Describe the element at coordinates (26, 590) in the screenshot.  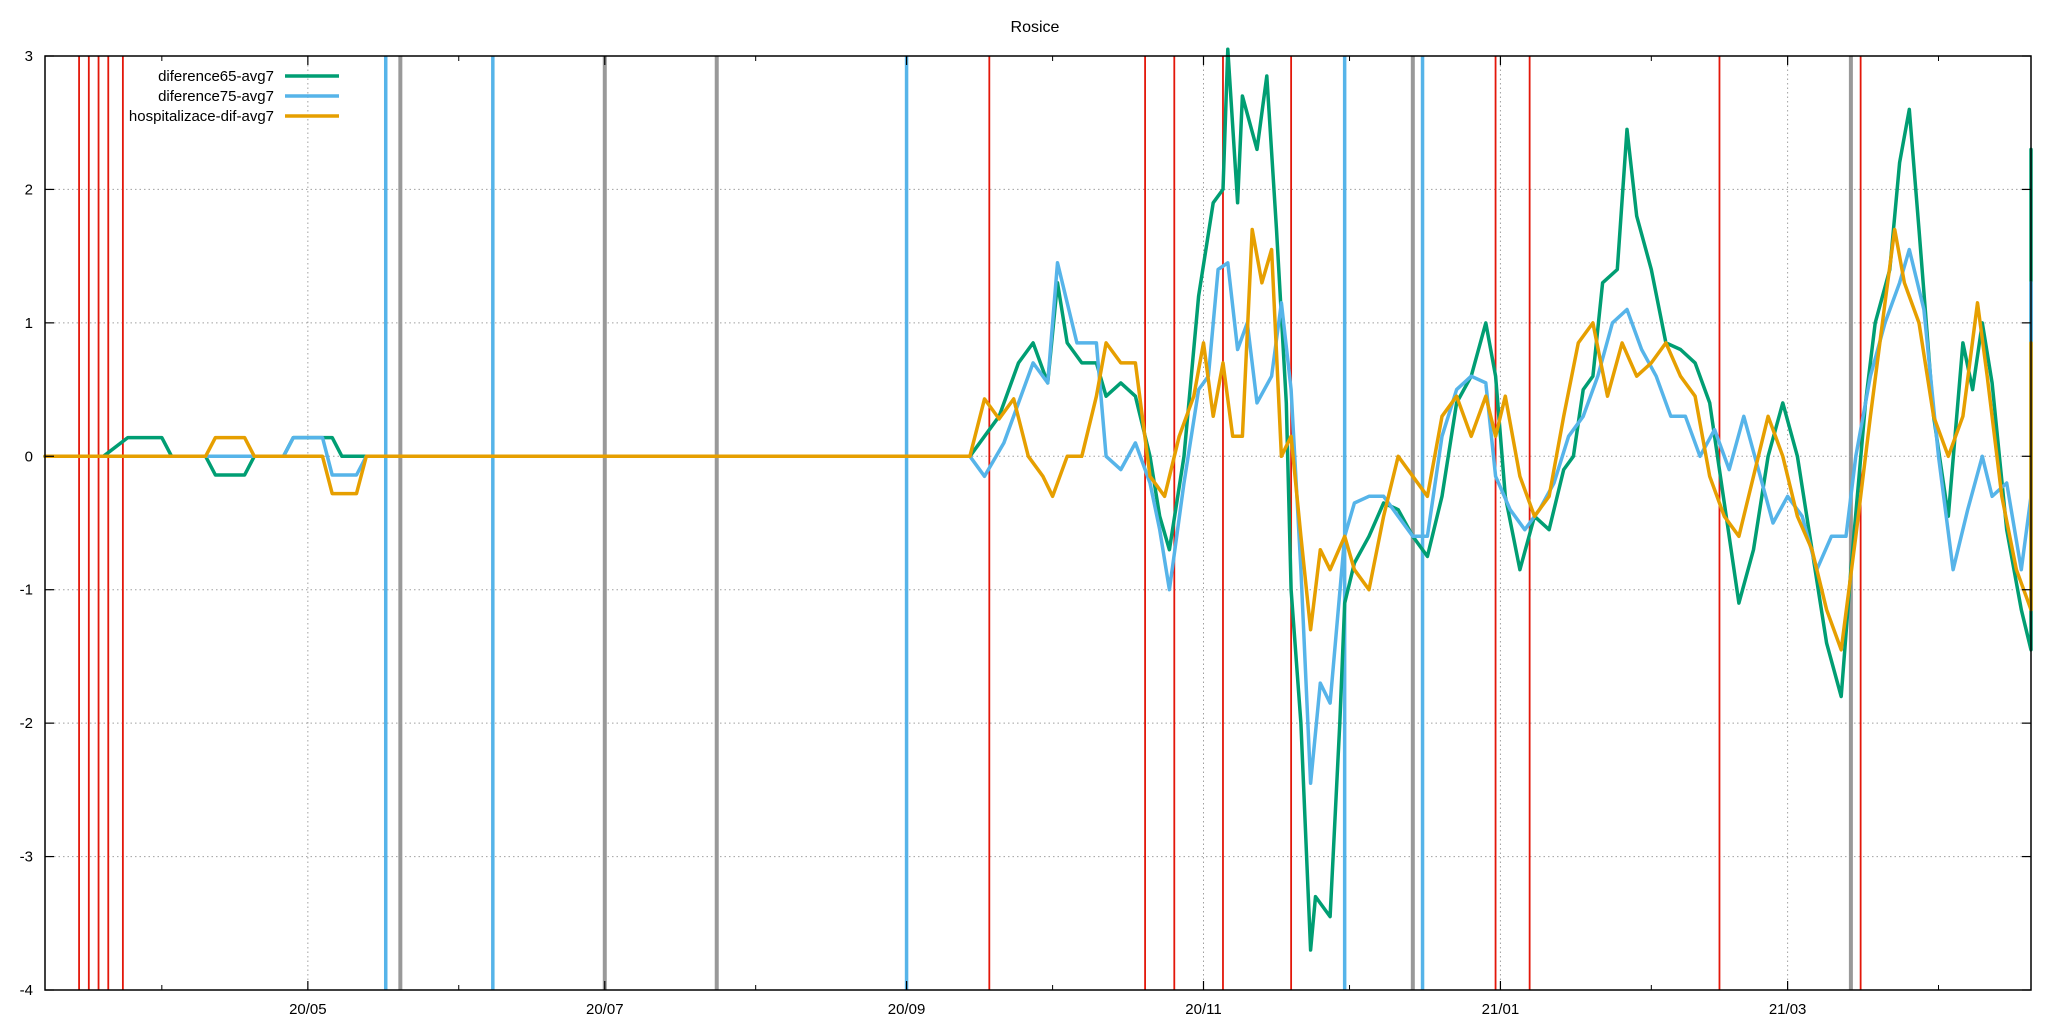
I see `y-tick-label: -1` at that location.